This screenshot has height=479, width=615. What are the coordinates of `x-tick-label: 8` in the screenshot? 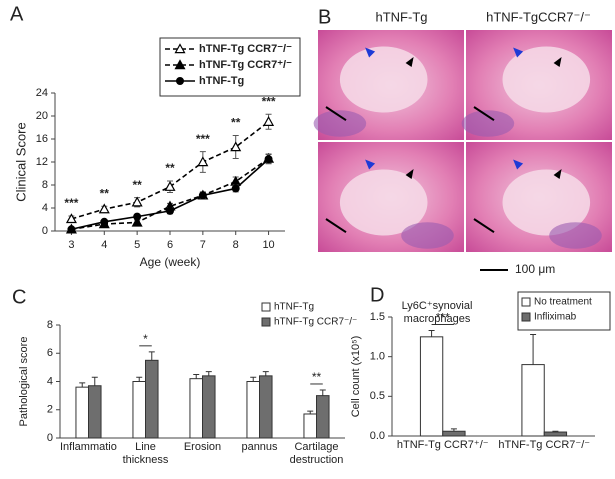 It's located at (236, 245).